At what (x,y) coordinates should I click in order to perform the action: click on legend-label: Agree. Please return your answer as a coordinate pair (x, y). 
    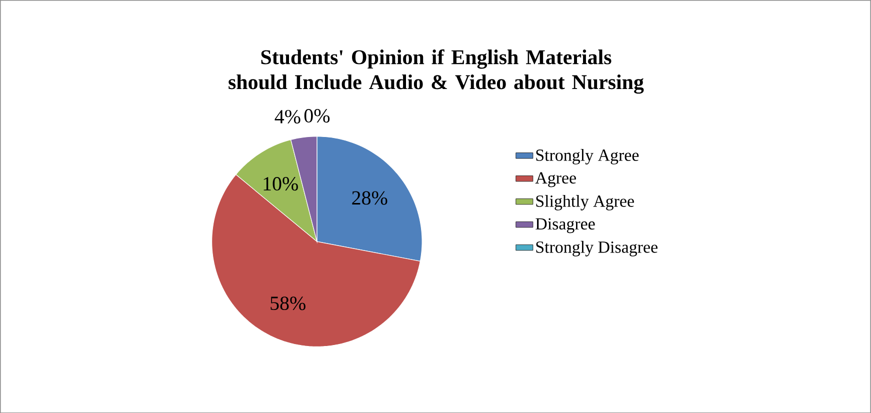
    Looking at the image, I should click on (555, 179).